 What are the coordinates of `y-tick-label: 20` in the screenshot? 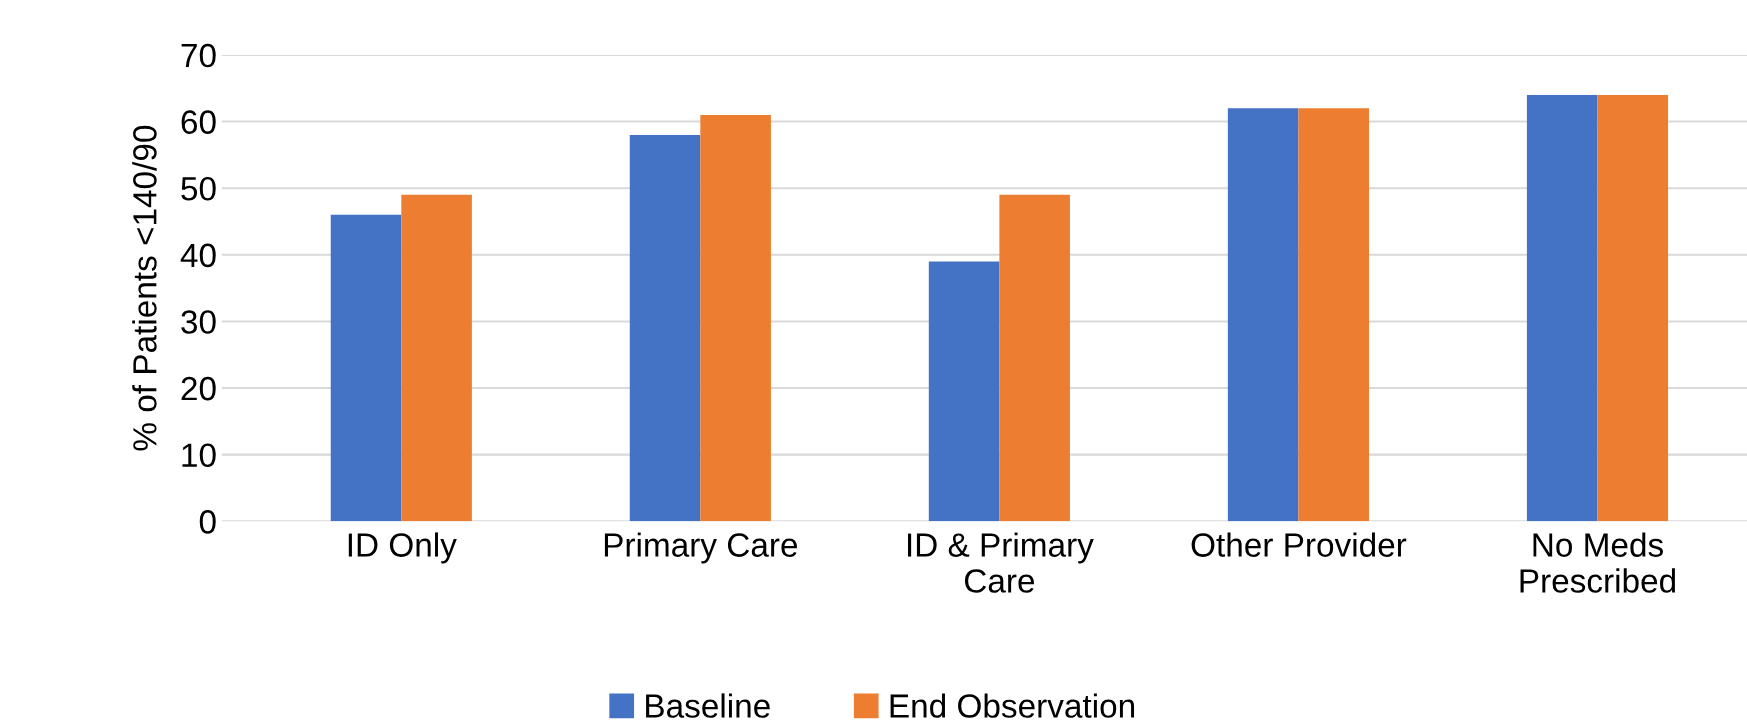 It's located at (198, 388).